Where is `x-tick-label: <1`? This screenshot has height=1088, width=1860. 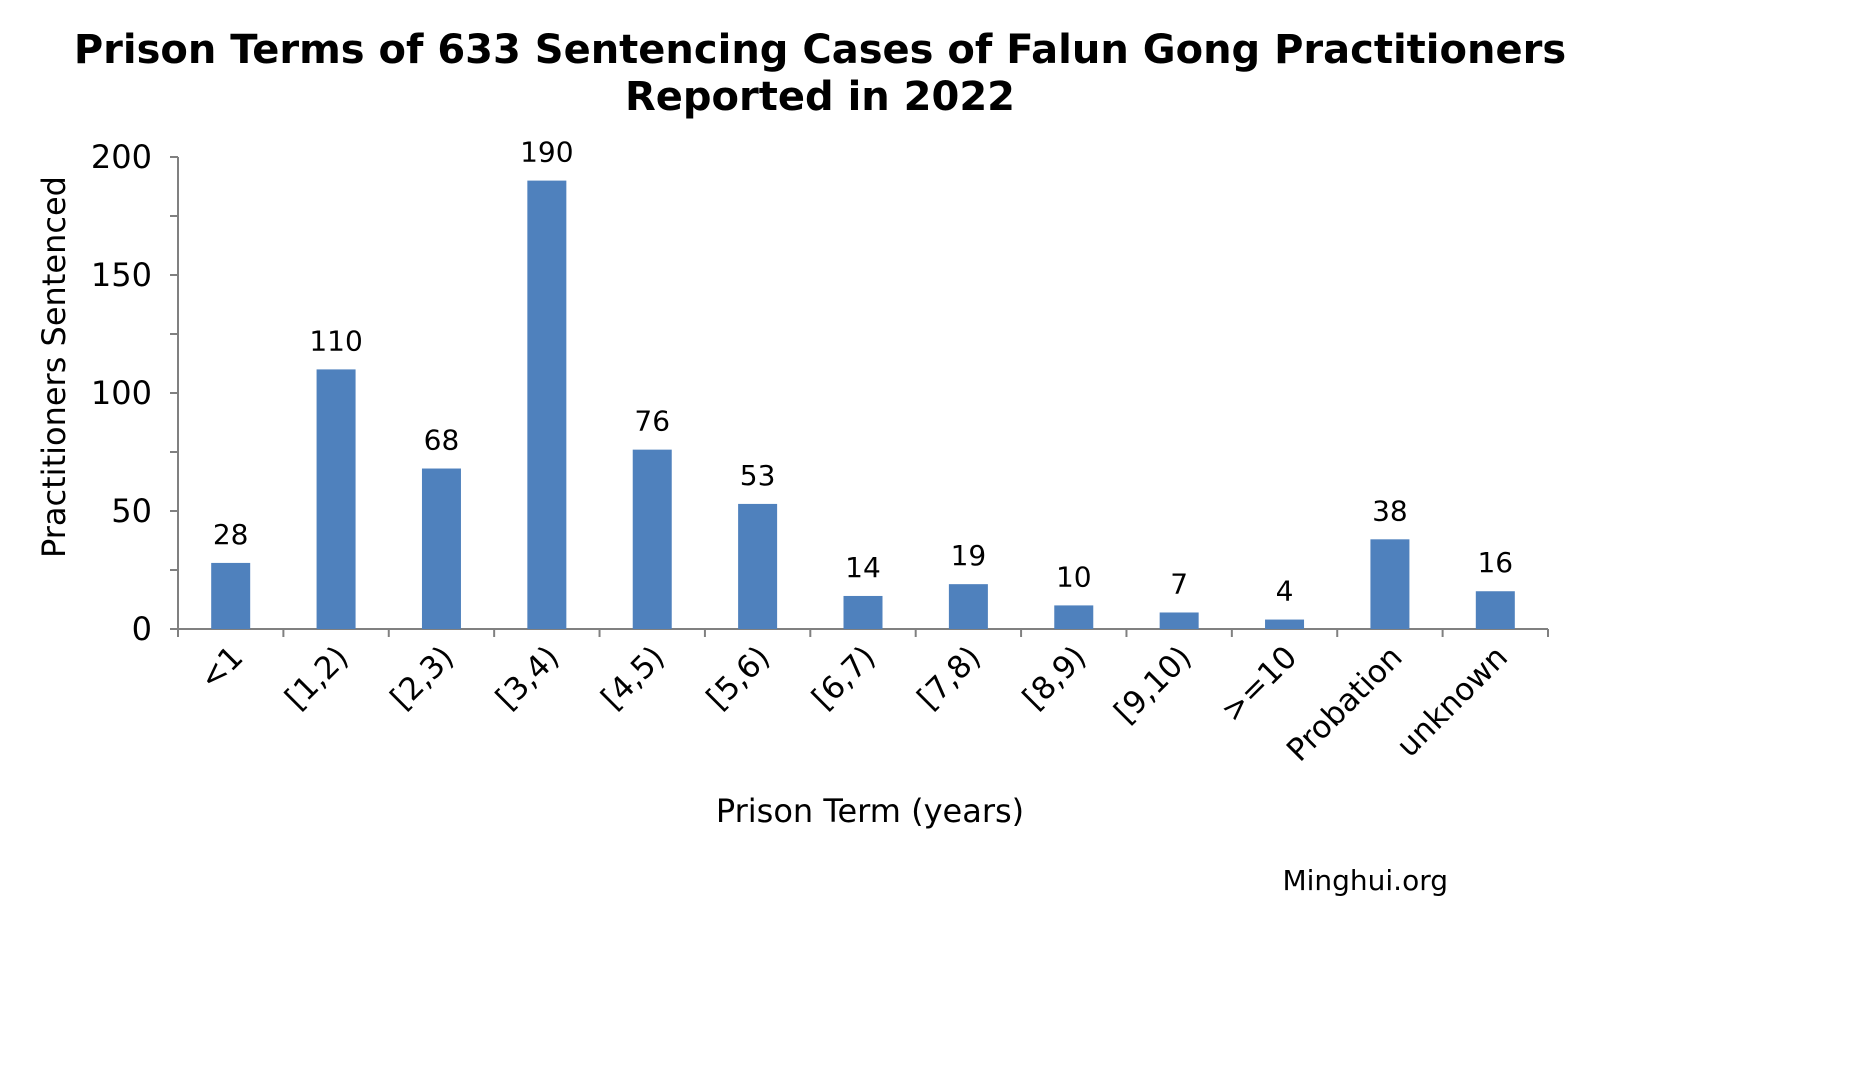 x-tick-label: <1 is located at coordinates (222, 668).